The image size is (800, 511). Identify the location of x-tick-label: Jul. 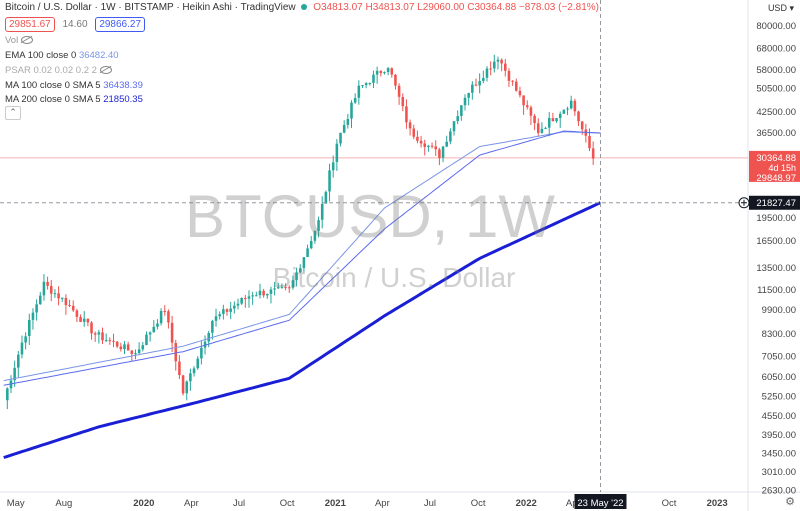
(239, 503).